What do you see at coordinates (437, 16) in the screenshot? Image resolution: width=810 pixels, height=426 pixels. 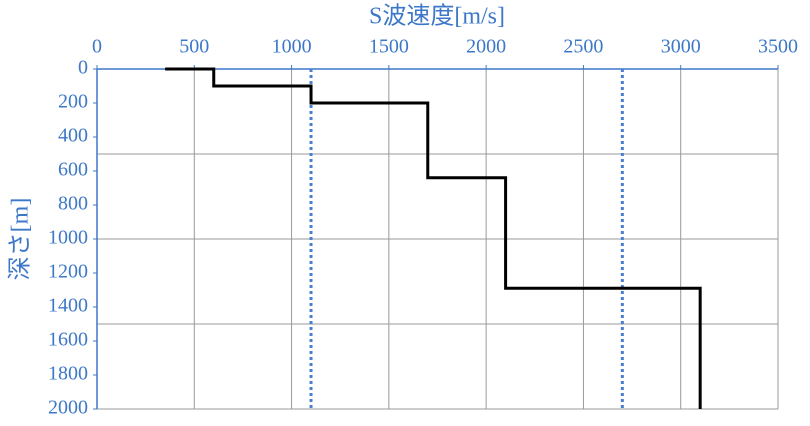 I see `x-axis-title: S波速度[m/s]` at bounding box center [437, 16].